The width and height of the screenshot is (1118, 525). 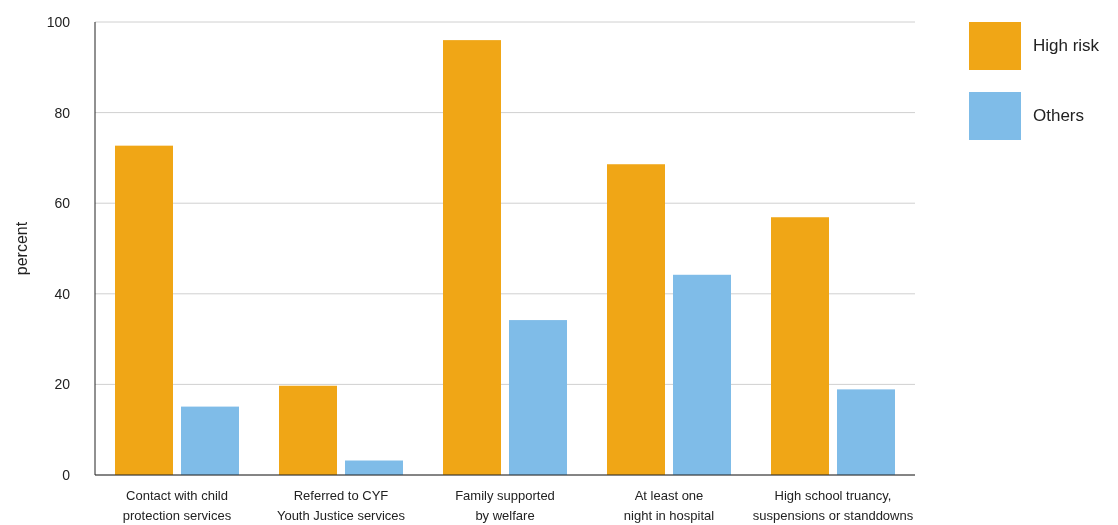 I want to click on y-tick-label: 80, so click(x=62, y=112).